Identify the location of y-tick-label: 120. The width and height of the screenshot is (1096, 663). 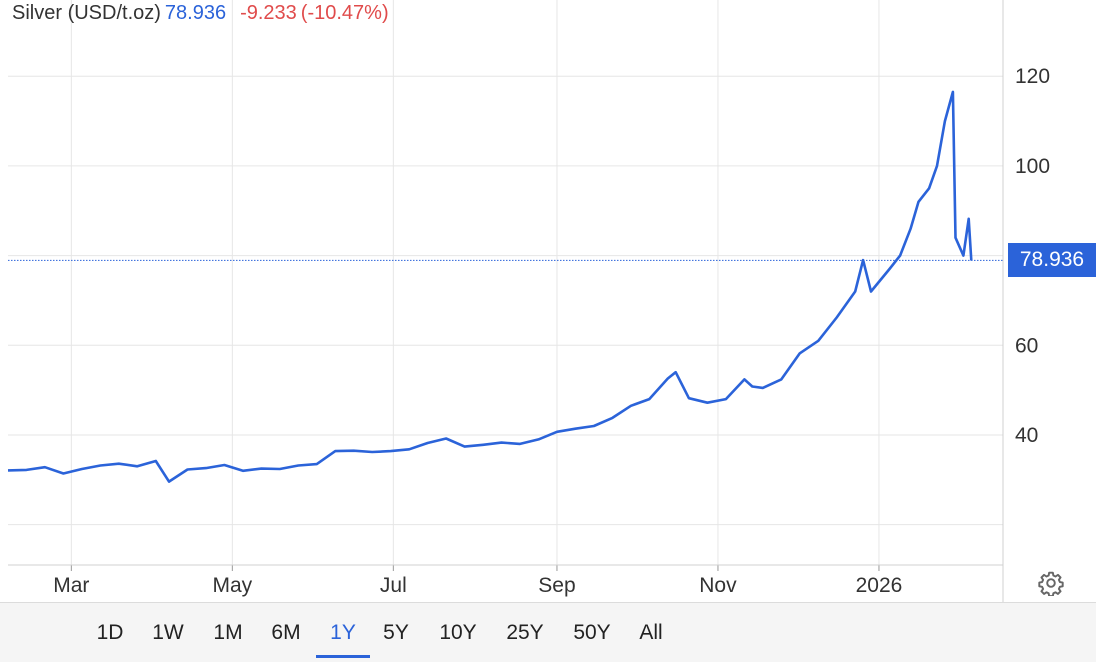
(1032, 76).